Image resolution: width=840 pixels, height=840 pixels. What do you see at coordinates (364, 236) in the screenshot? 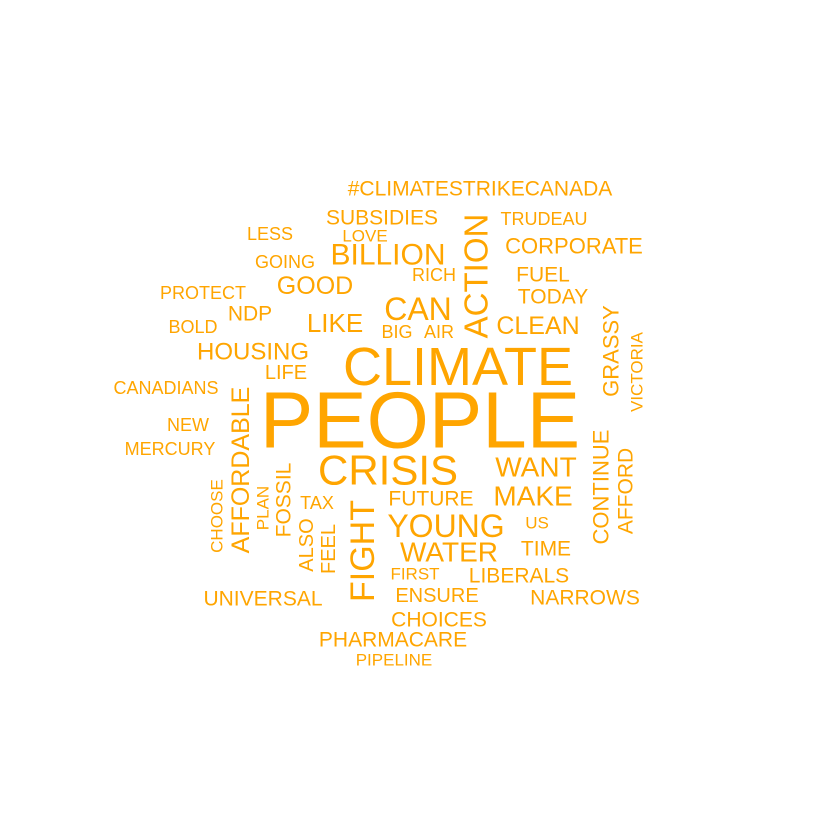
I see `word-love: LOVE` at bounding box center [364, 236].